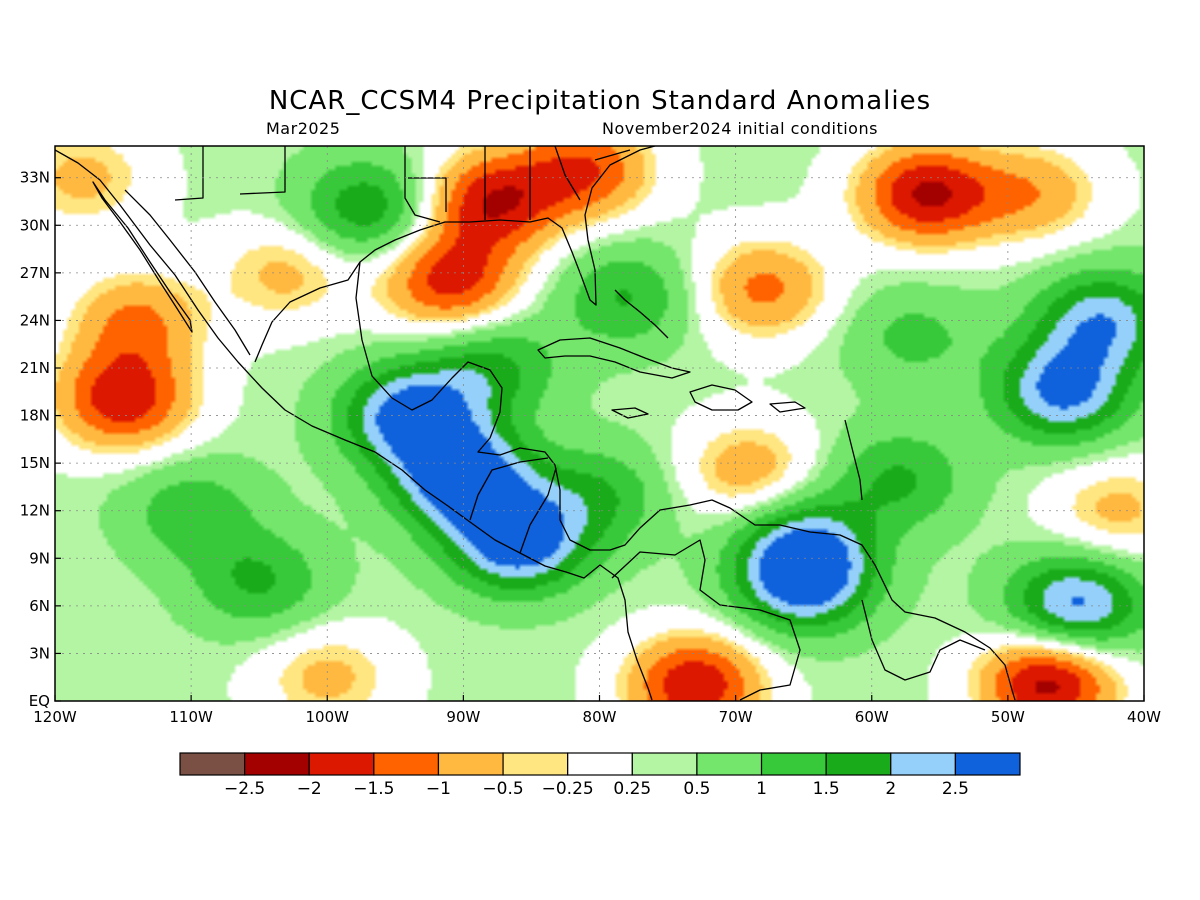  What do you see at coordinates (600, 717) in the screenshot?
I see `lon-tick-label: 80W` at bounding box center [600, 717].